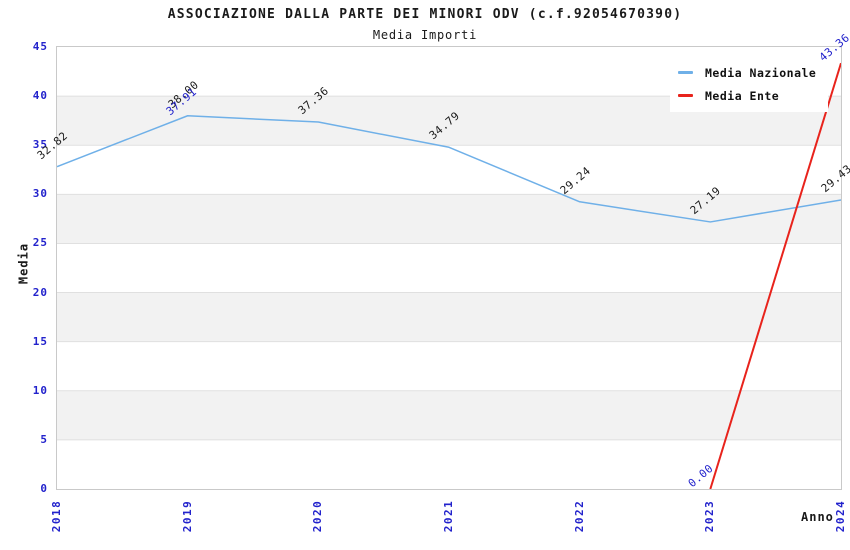  Describe the element at coordinates (840, 516) in the screenshot. I see `x-tick-label: 2024` at that location.